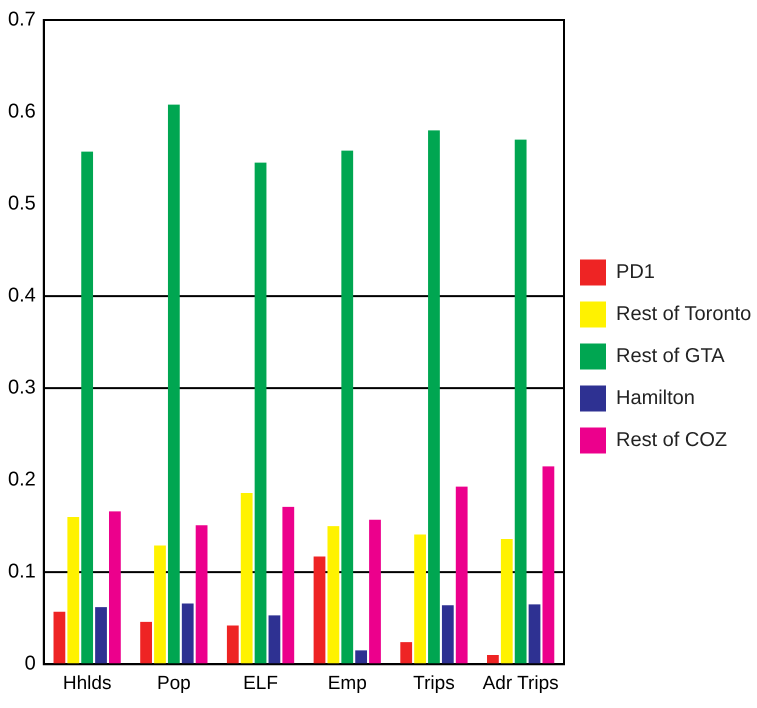  What do you see at coordinates (635, 272) in the screenshot?
I see `legend-label: PD1` at bounding box center [635, 272].